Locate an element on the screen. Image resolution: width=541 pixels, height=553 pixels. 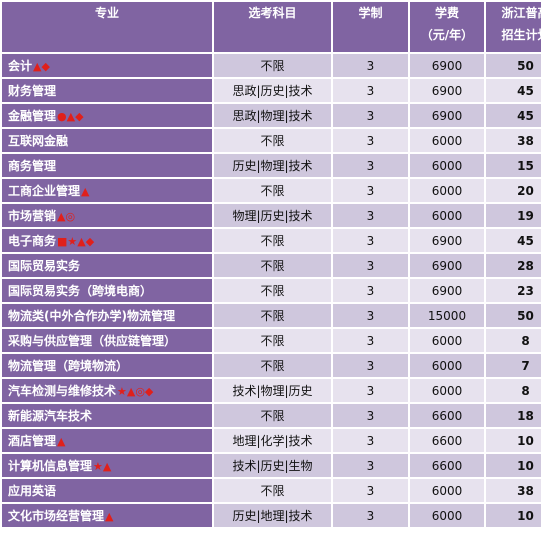
major-cell: 国际贸易实务（跨境电商） is located at coordinates (107, 290).